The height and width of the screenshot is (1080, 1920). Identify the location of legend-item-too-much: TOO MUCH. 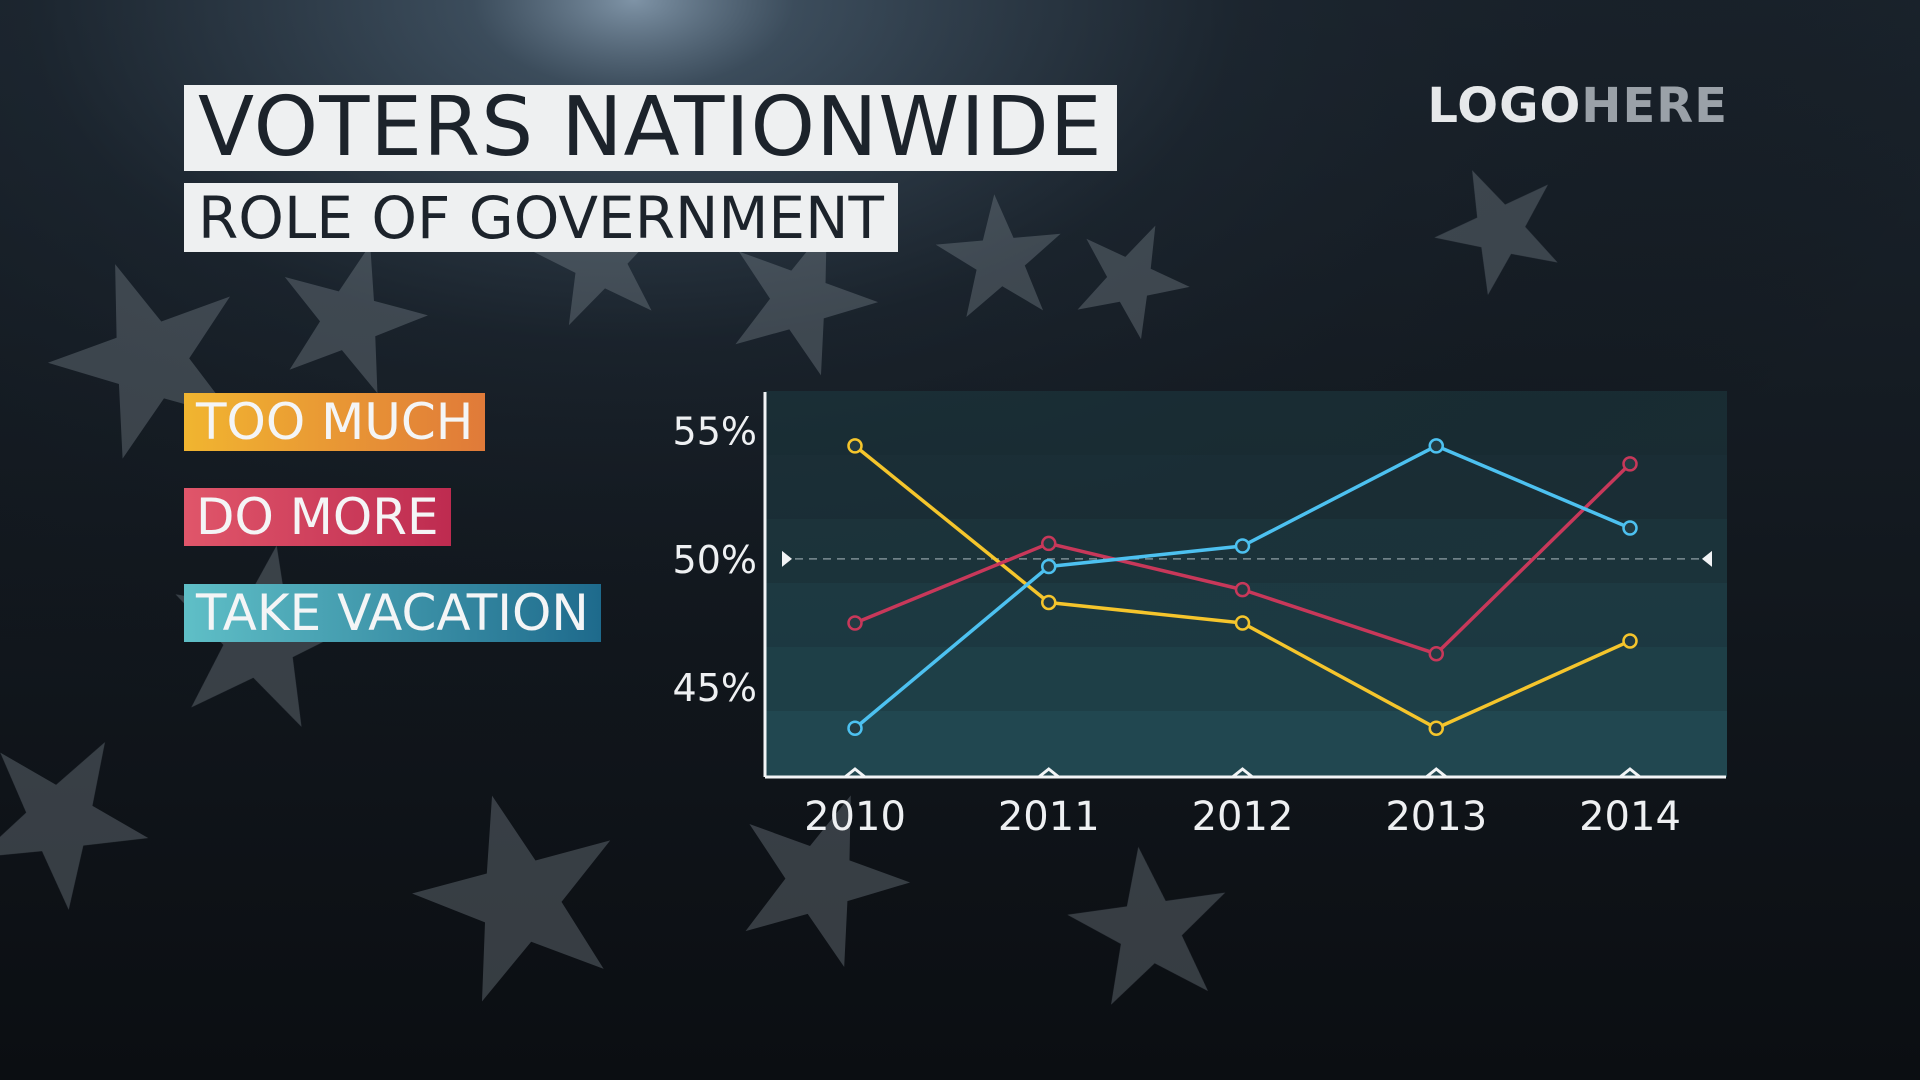
(335, 422).